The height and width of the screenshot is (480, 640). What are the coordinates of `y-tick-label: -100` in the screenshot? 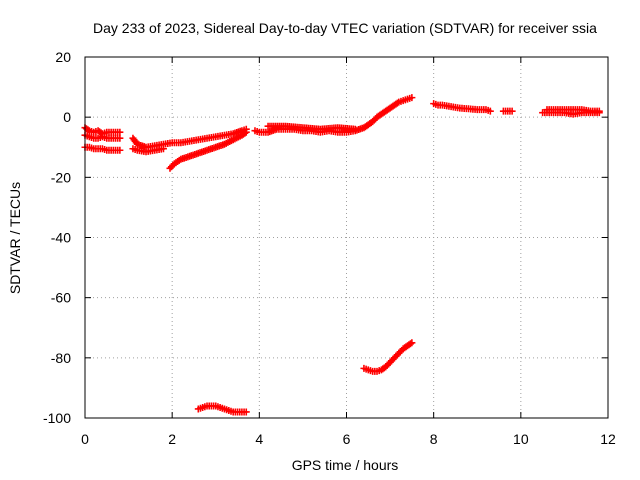 It's located at (57, 418).